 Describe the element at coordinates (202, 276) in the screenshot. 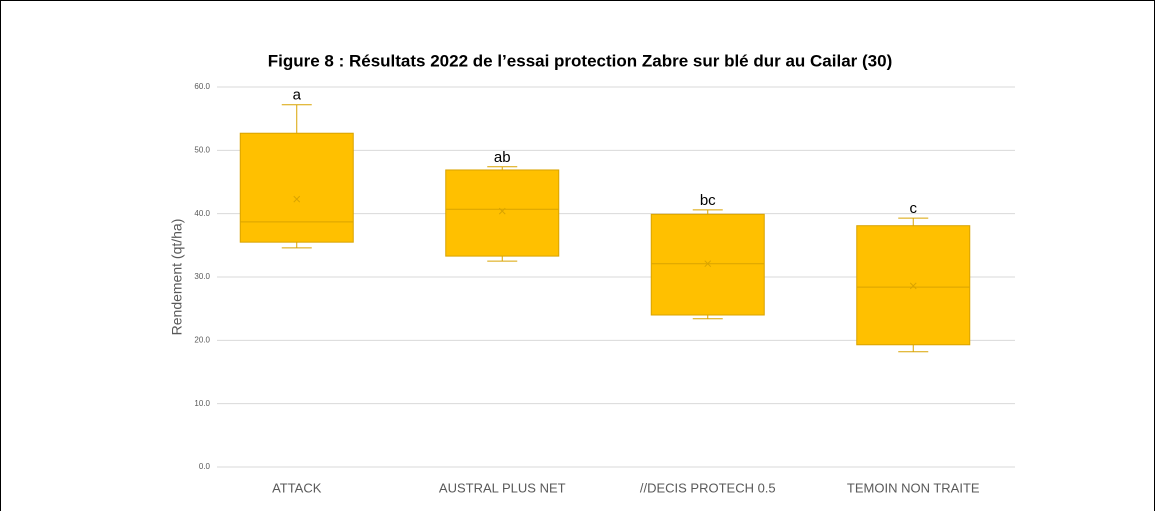

I see `y-tick-label: 30.0` at that location.